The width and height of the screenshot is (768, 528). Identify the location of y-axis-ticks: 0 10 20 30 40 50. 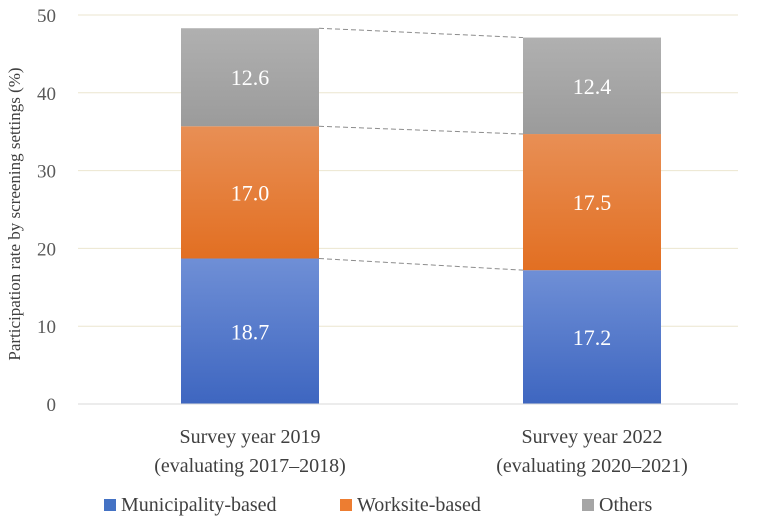
(46, 211).